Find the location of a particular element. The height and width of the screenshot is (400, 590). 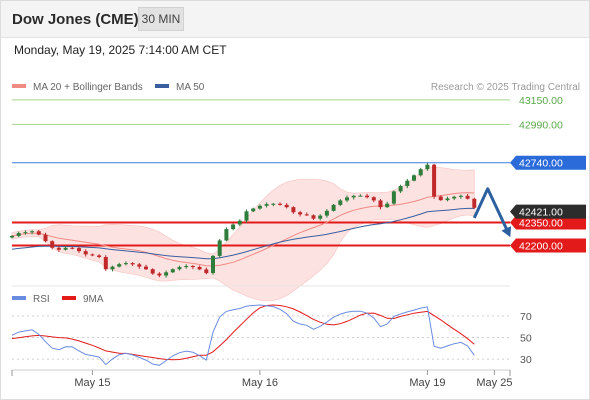

price-label-pivot: 42740.00 is located at coordinates (548, 162).